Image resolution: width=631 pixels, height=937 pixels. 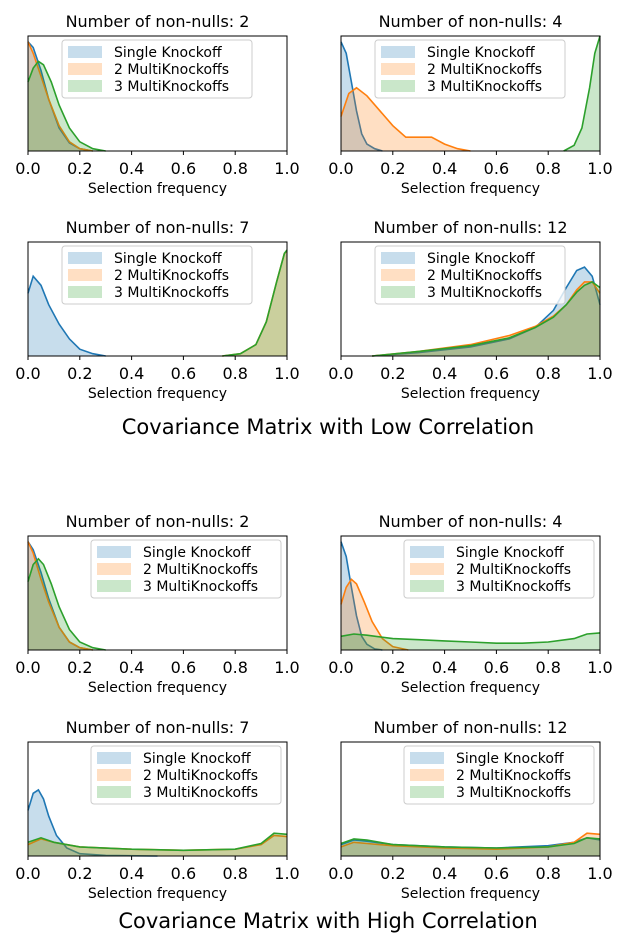 What do you see at coordinates (471, 21) in the screenshot?
I see `panel-title: Number of non-nulls: 4` at bounding box center [471, 21].